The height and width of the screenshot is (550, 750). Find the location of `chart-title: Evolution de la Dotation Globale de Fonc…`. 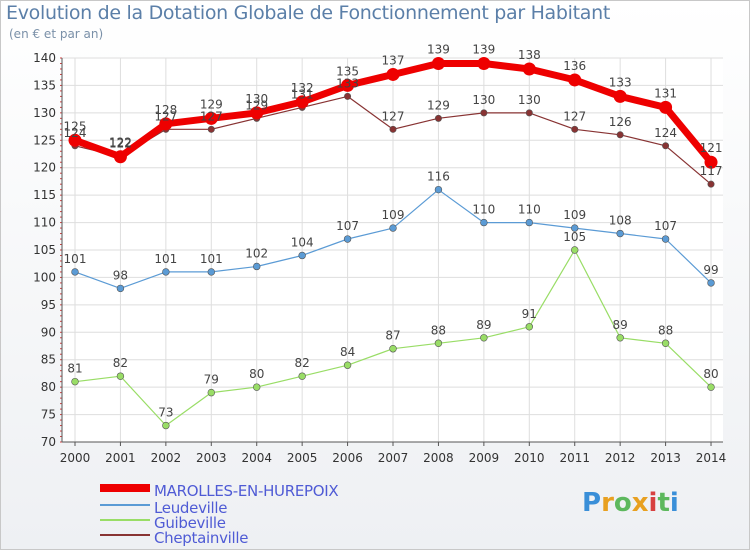

chart-title: Evolution de la Dotation Globale de Fonc… is located at coordinates (308, 13).